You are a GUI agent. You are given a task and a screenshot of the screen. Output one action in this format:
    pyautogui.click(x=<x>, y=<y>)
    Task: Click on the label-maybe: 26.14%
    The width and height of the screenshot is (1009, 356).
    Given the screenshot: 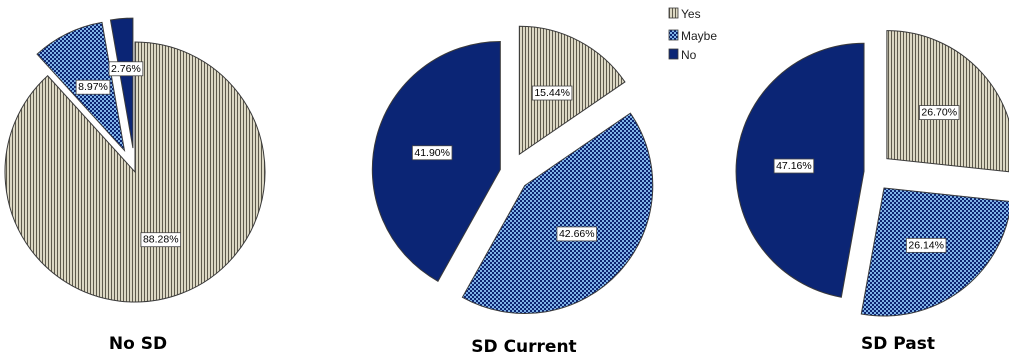 What is the action you would take?
    pyautogui.click(x=926, y=245)
    